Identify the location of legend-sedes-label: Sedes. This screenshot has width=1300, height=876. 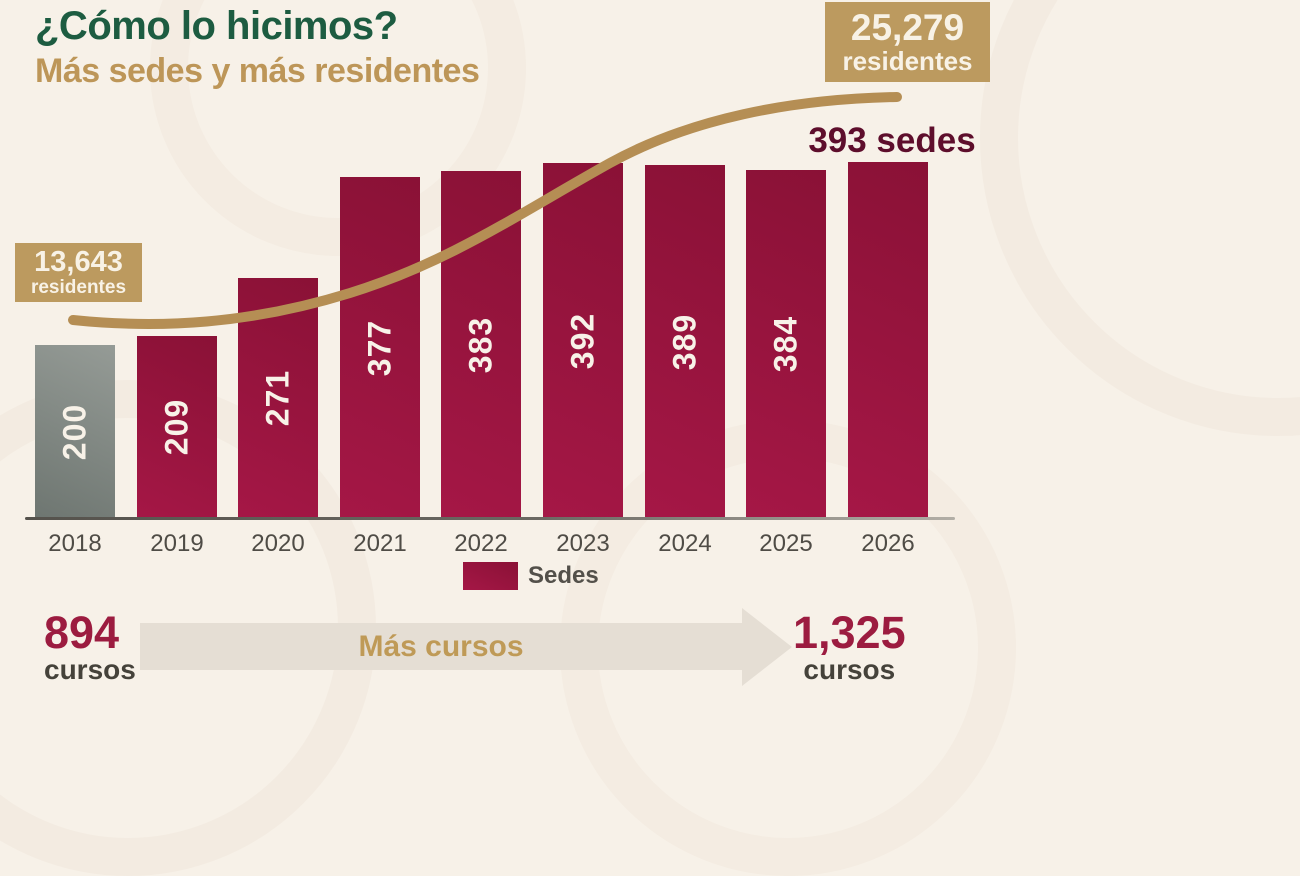
(563, 575).